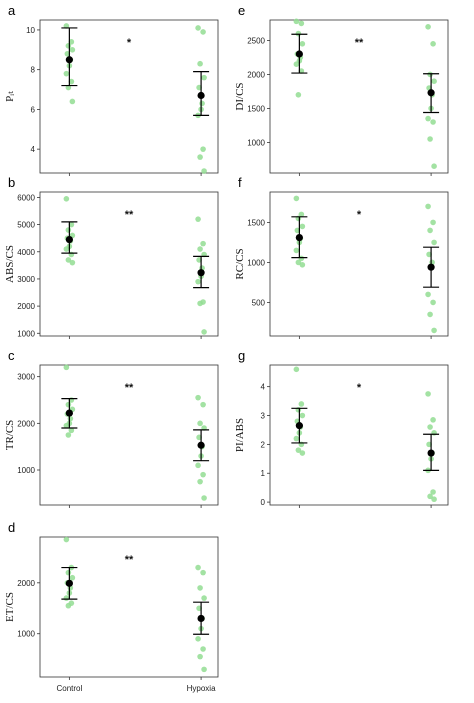 The height and width of the screenshot is (703, 474). I want to click on chart-panel-e: e 1000 1500 2000 2500 DI/CS **, so click(341, 89).